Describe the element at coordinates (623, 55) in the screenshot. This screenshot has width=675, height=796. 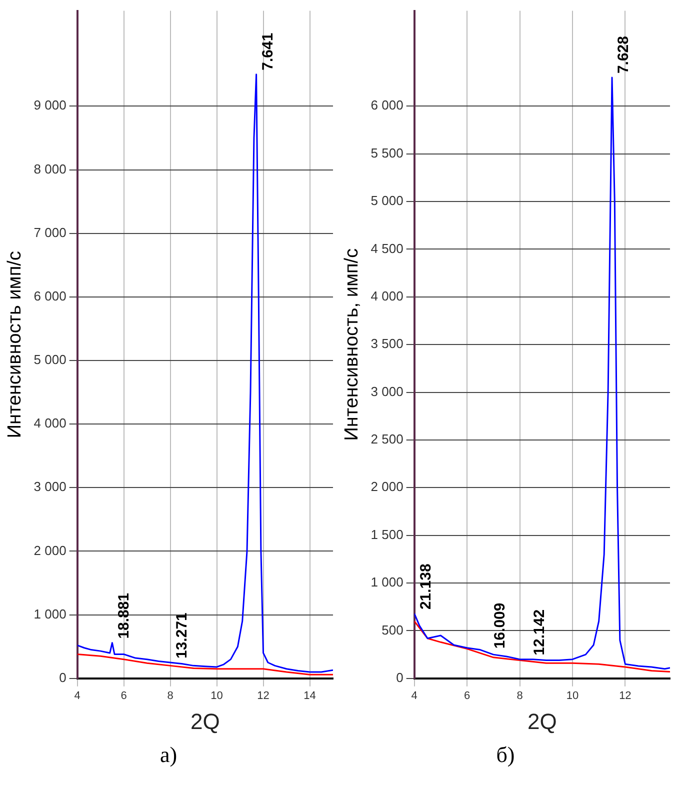
I see `annotation: 7.628` at that location.